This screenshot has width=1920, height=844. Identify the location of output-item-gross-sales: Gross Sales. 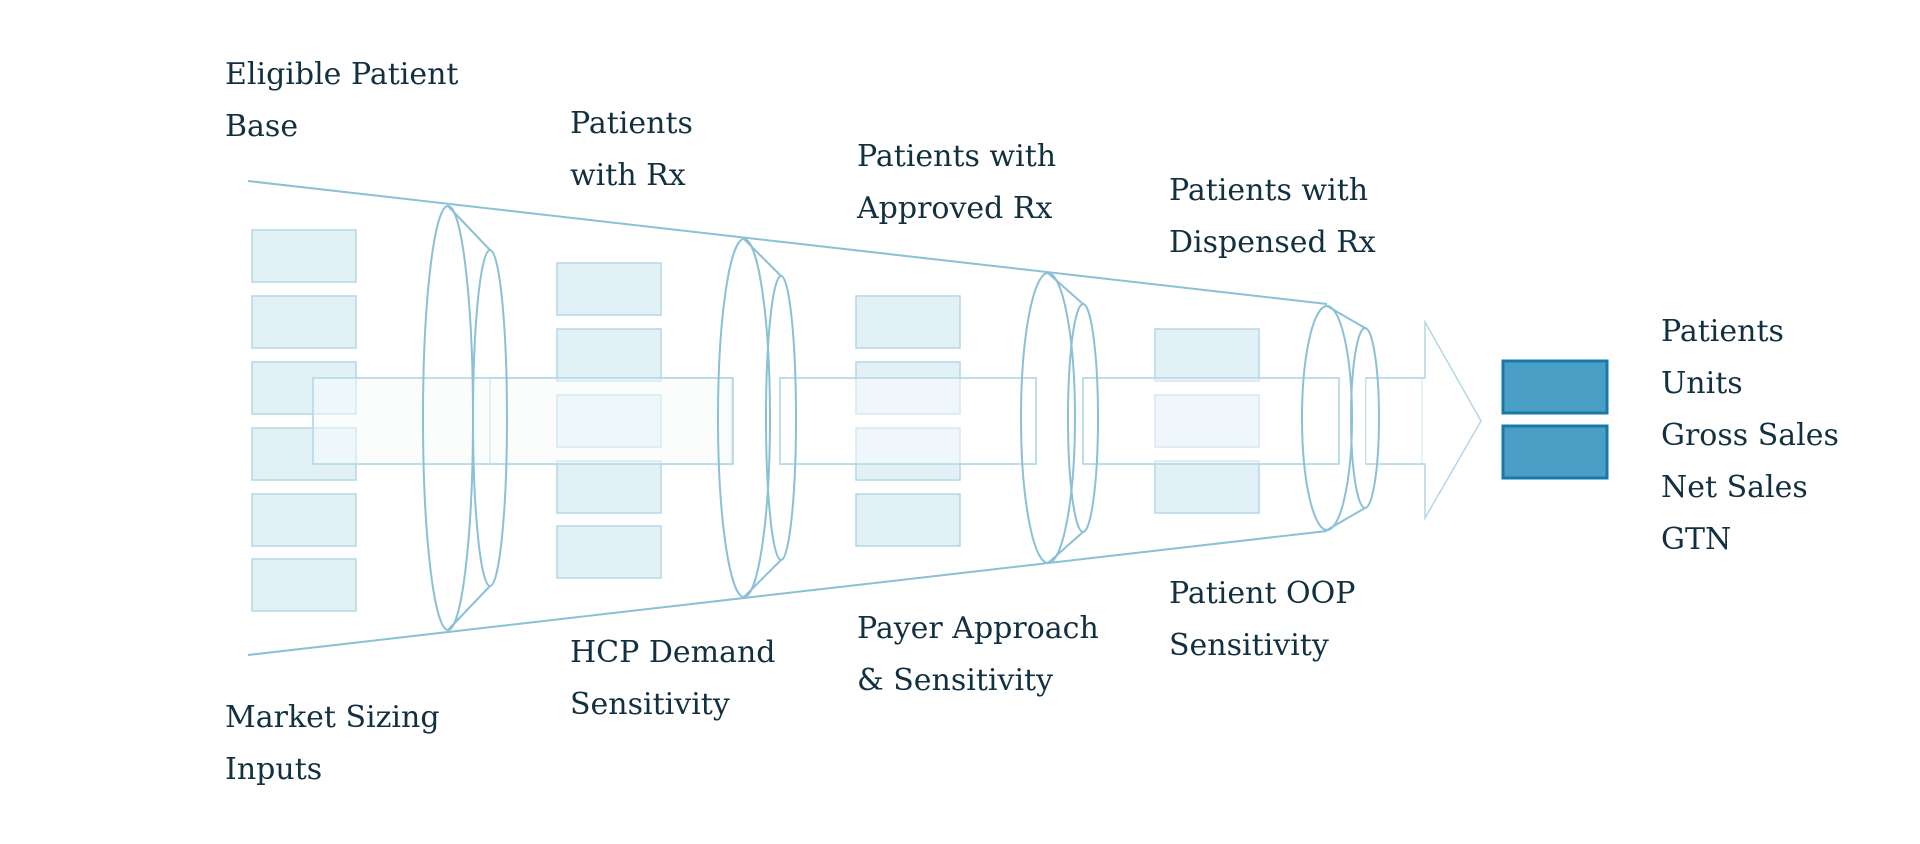
(1750, 435).